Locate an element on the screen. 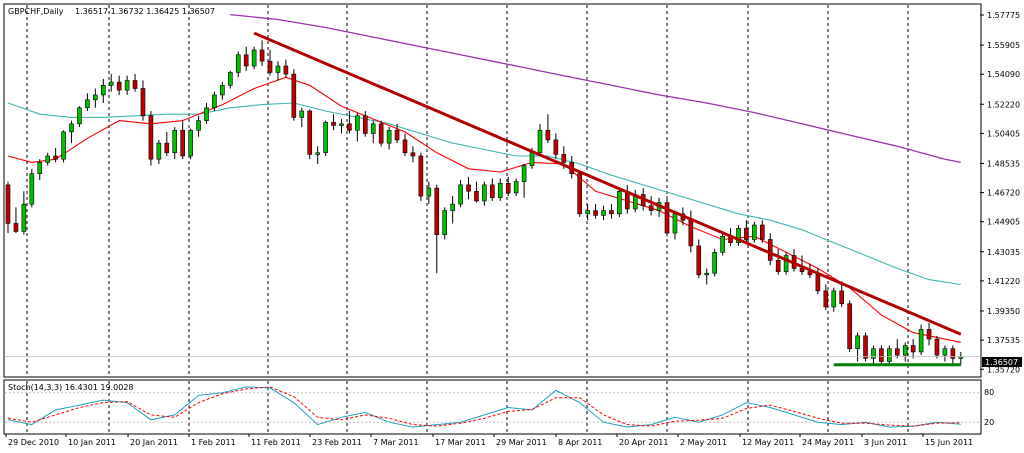 The width and height of the screenshot is (1024, 453). stochastic-lines is located at coordinates (484, 407).